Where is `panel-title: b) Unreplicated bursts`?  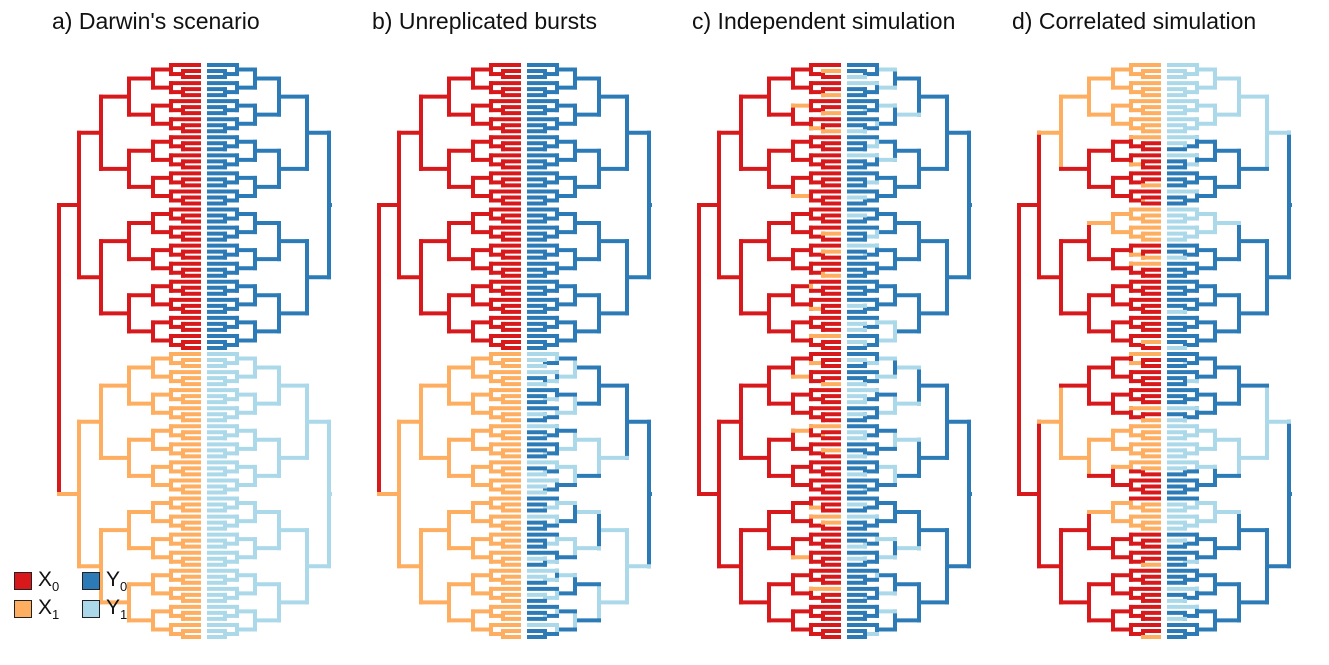
panel-title: b) Unreplicated bursts is located at coordinates (484, 21).